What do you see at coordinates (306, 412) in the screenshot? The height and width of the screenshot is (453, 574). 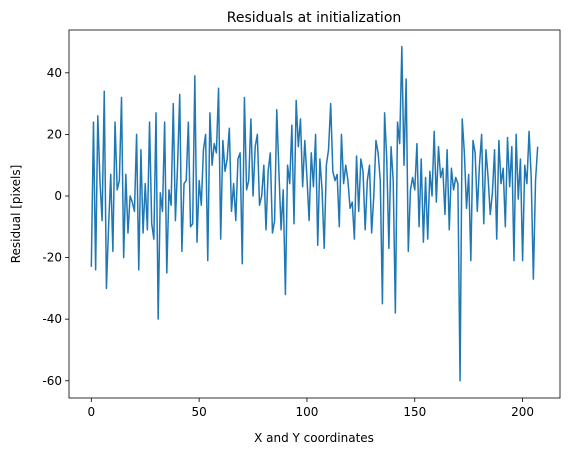 I see `x-tick-label: 100` at bounding box center [306, 412].